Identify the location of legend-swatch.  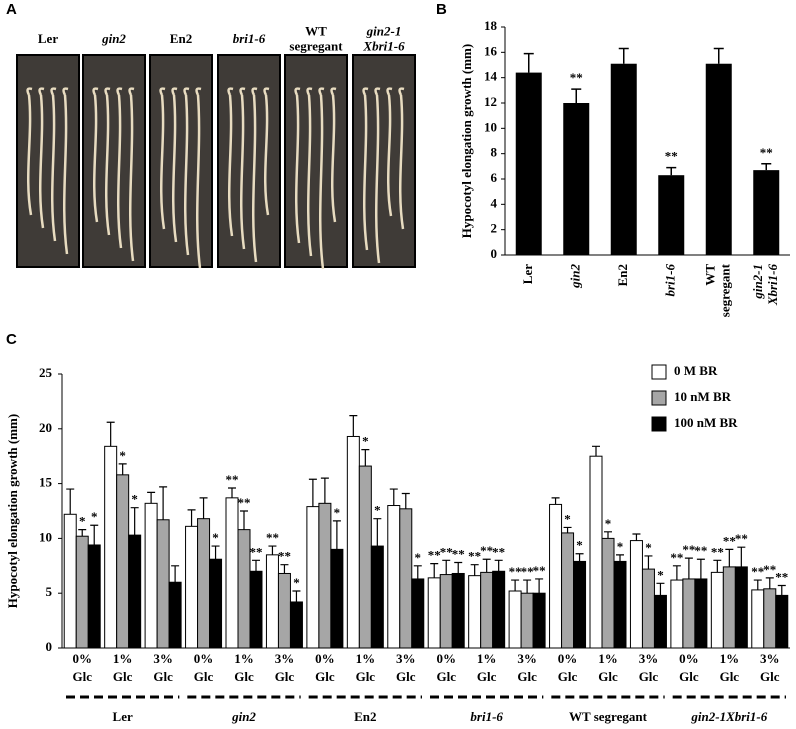
(659, 372).